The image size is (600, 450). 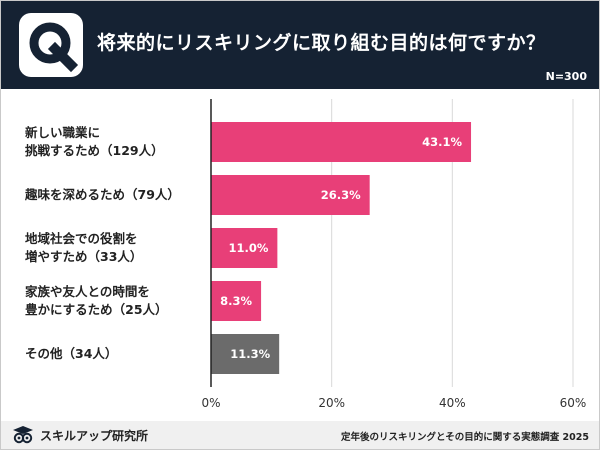 I want to click on brand-logo: スキルアップ研究所, so click(x=79, y=435).